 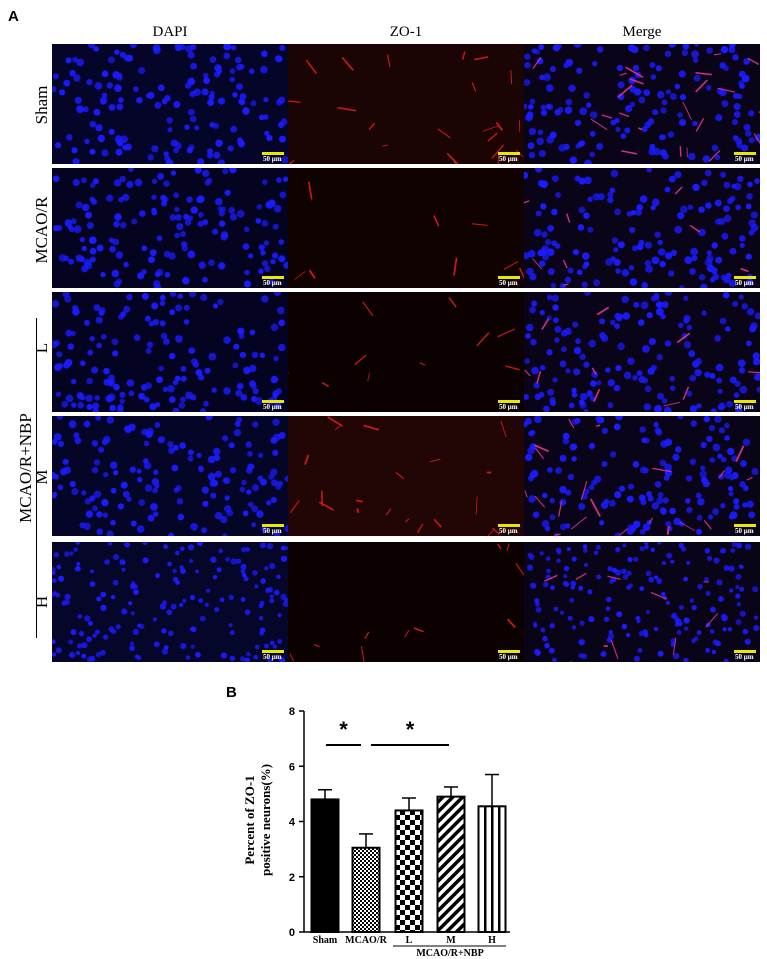 I want to click on column-header-zo1: ZO-1, so click(x=406, y=32).